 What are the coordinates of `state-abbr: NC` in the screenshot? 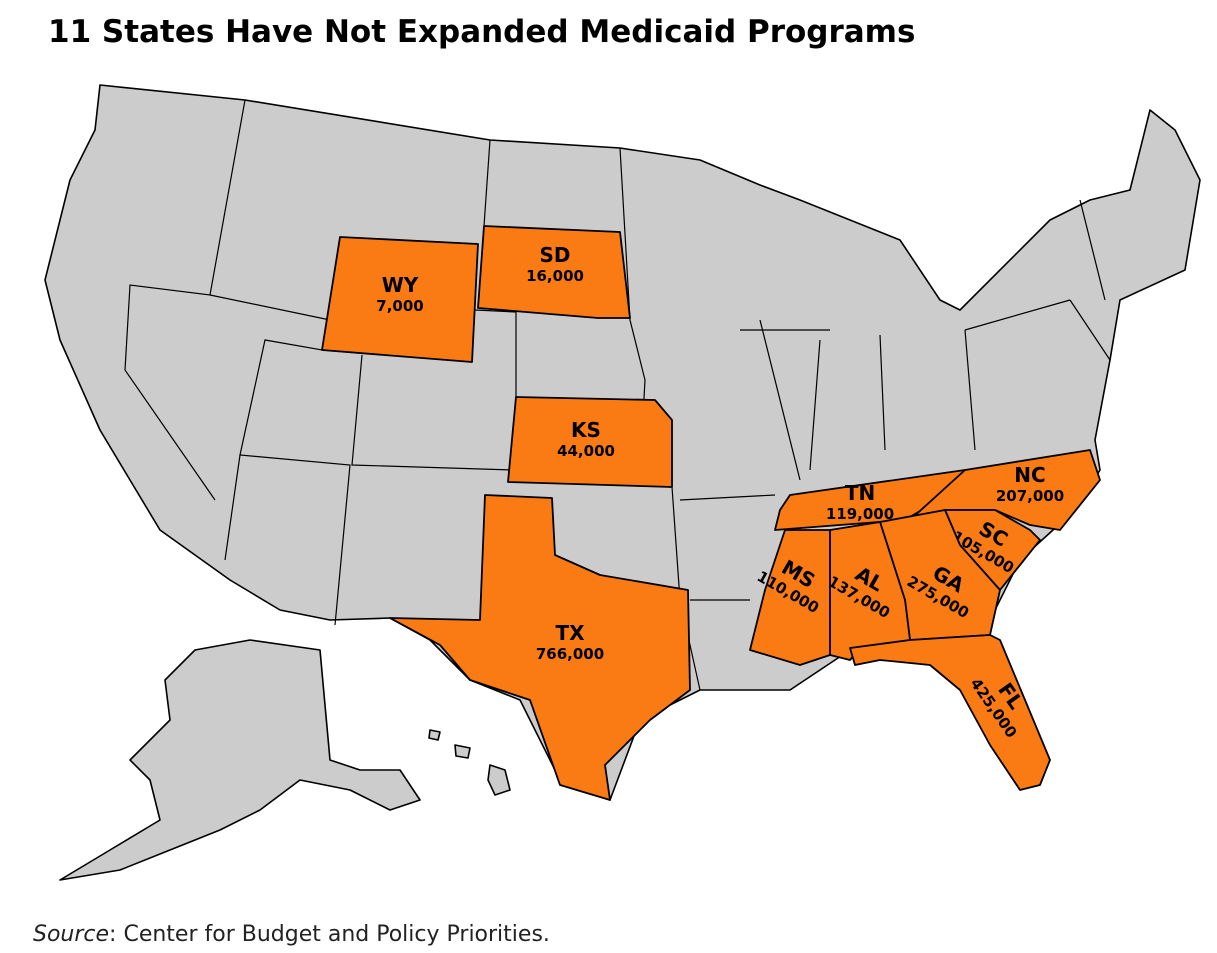 It's located at (1029, 475).